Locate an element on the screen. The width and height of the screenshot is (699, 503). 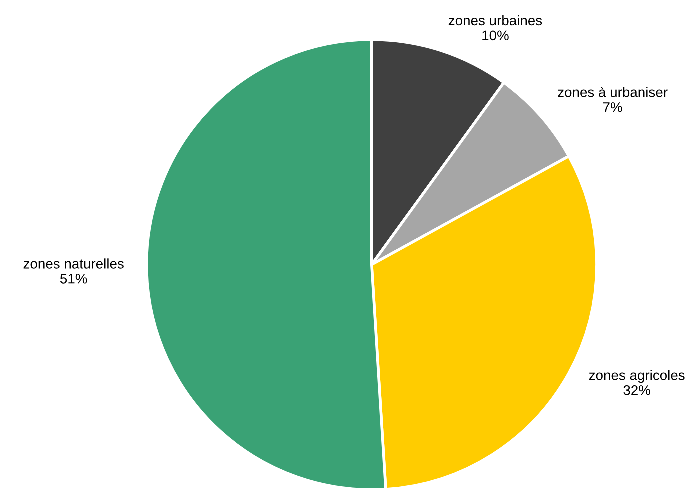
slice-label: zones naturelles is located at coordinates (74, 263).